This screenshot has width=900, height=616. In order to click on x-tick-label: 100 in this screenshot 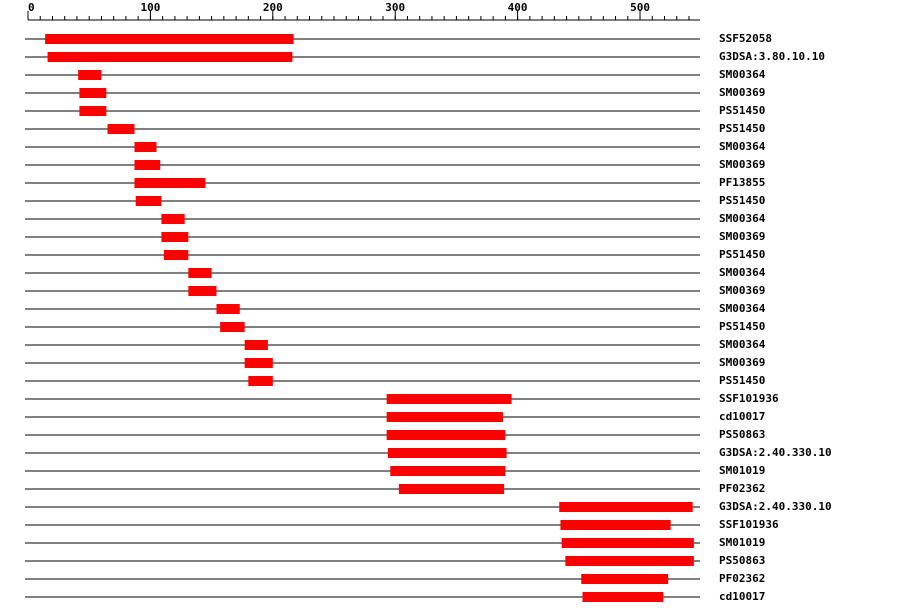, I will do `click(150, 7)`.